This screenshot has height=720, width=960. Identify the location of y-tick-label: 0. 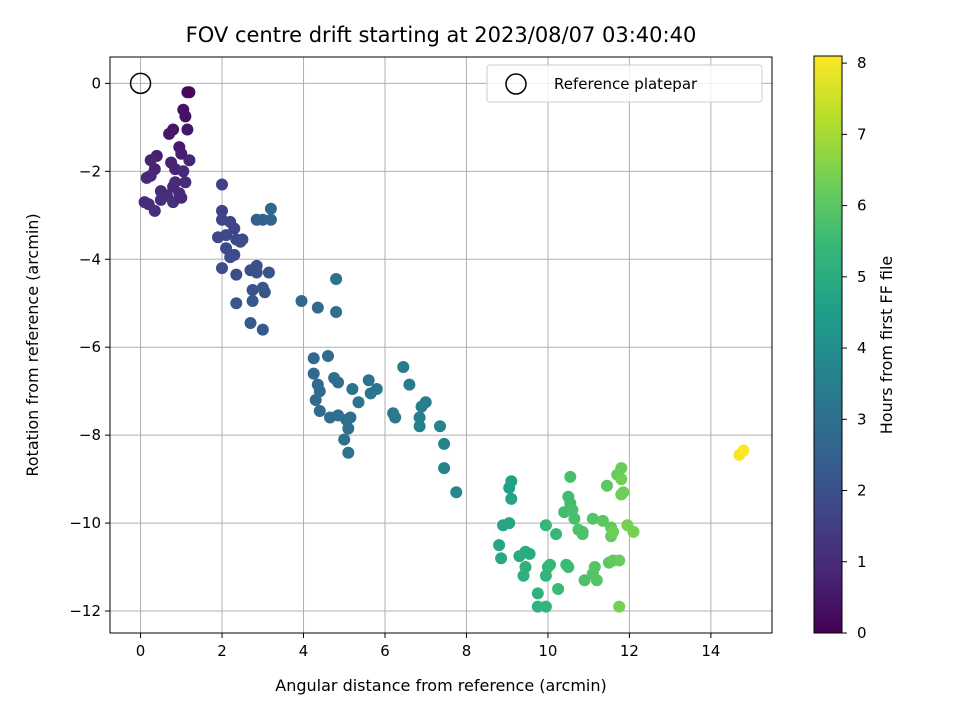
(96, 83).